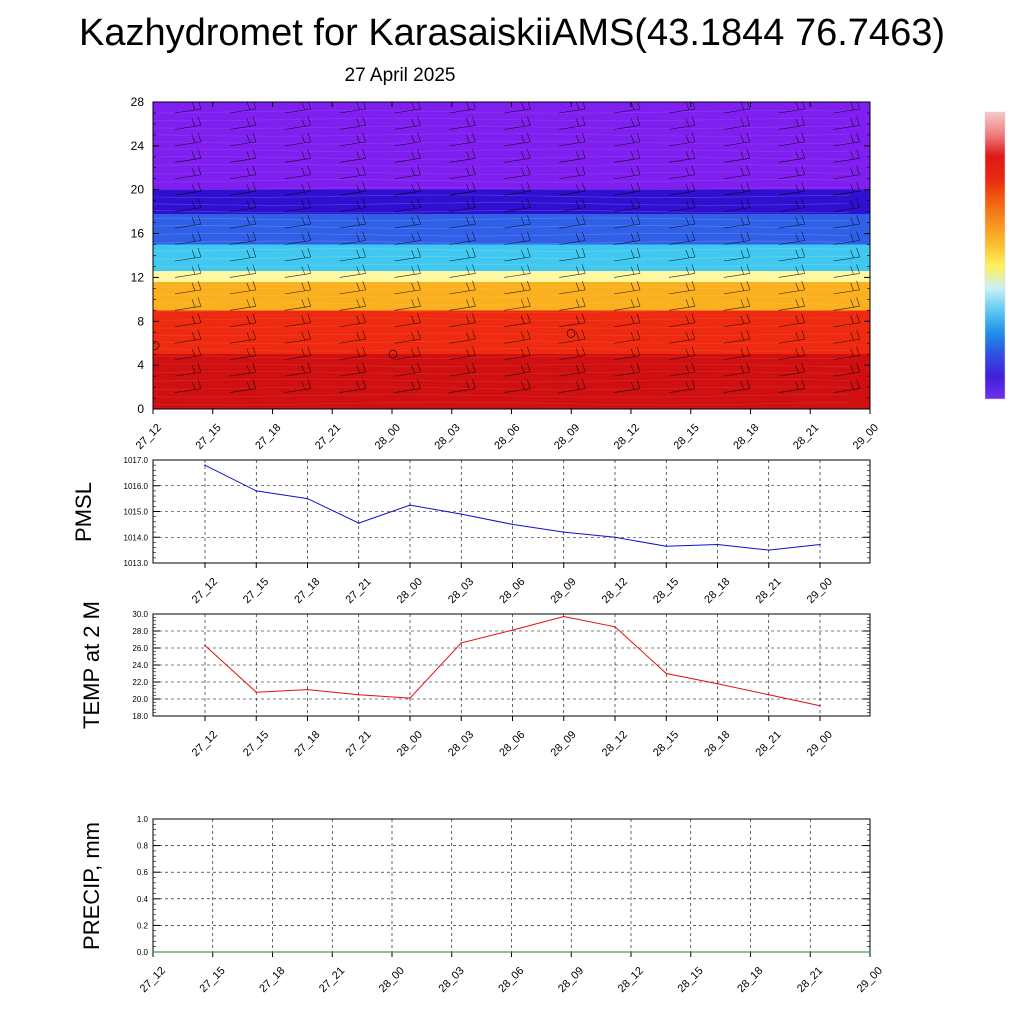  What do you see at coordinates (140, 321) in the screenshot?
I see `y-tick-label: 8` at bounding box center [140, 321].